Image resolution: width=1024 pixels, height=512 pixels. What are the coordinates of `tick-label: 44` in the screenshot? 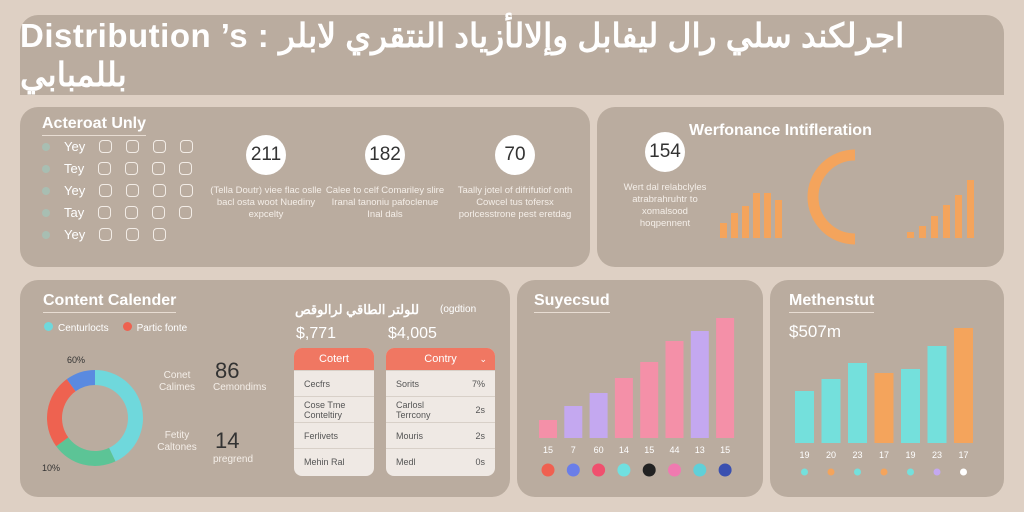 It's located at (674, 450).